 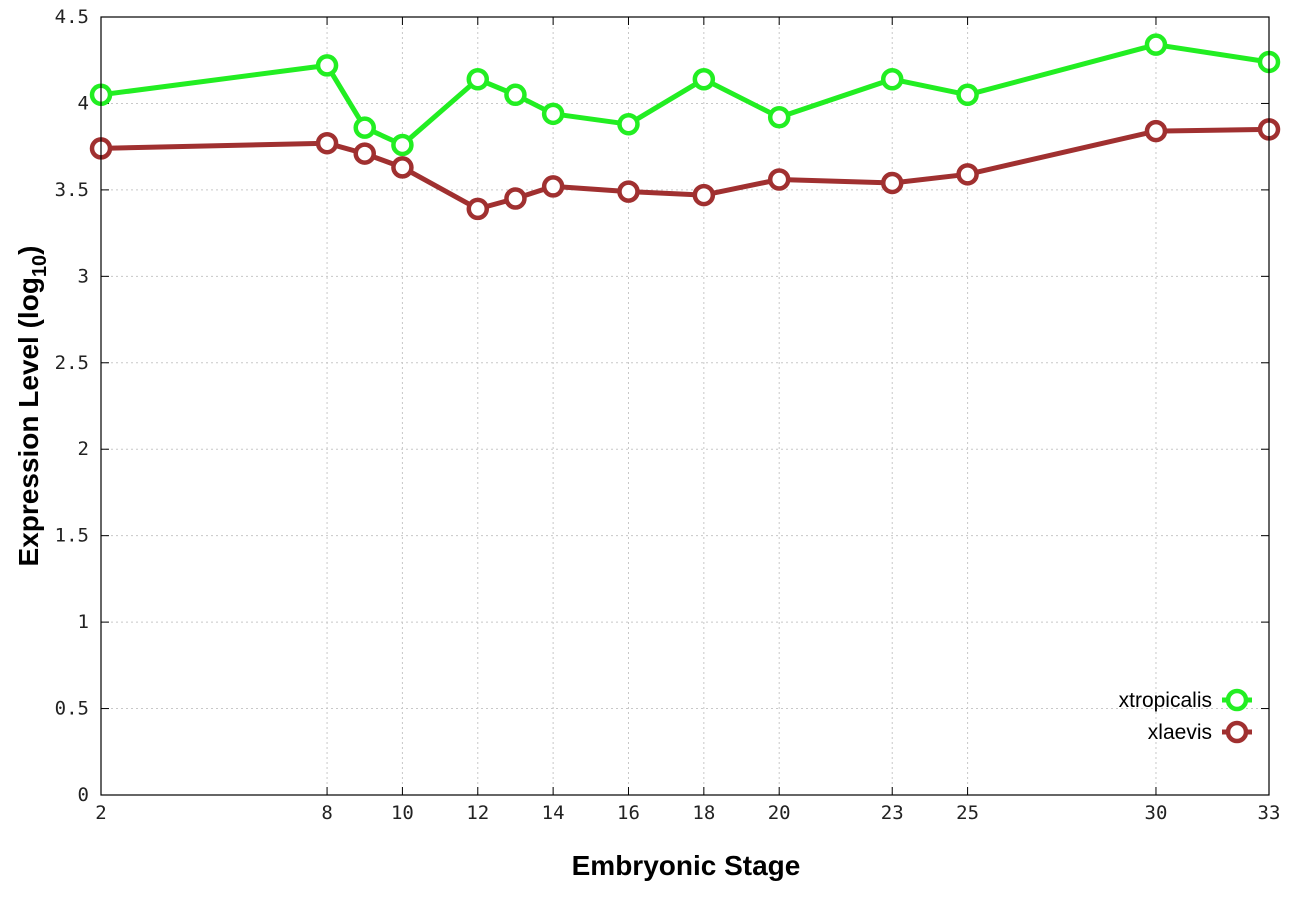 I want to click on series-line-xlaevis, so click(x=685, y=169).